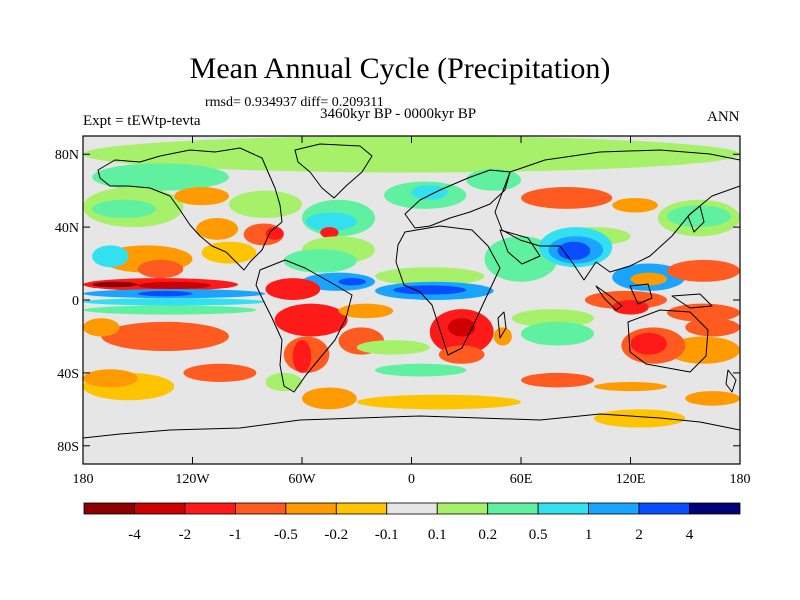 This screenshot has height=600, width=800. What do you see at coordinates (641, 294) in the screenshot?
I see `coast-borneo` at bounding box center [641, 294].